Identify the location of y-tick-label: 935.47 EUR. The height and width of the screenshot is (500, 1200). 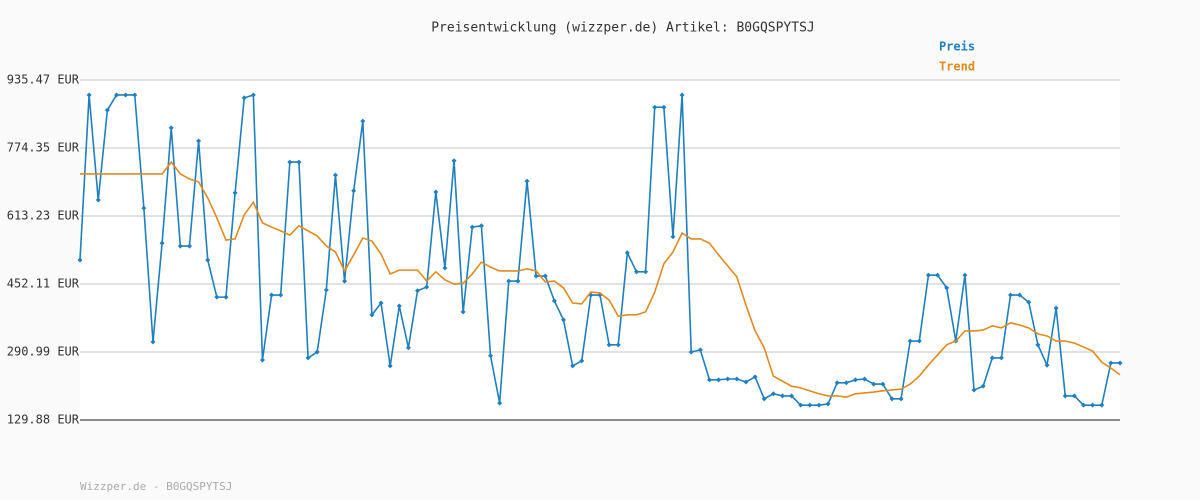
(43, 80).